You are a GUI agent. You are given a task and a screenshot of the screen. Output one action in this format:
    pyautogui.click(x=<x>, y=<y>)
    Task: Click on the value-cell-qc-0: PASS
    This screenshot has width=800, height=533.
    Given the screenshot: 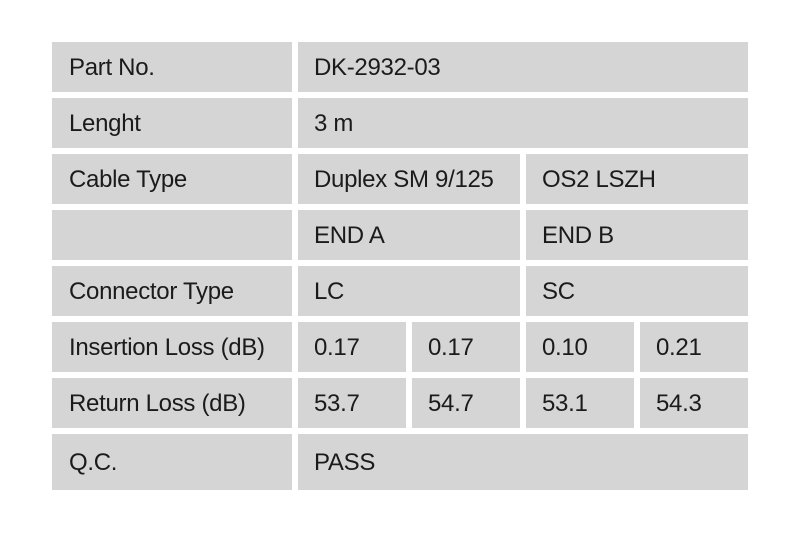 What is the action you would take?
    pyautogui.click(x=523, y=462)
    